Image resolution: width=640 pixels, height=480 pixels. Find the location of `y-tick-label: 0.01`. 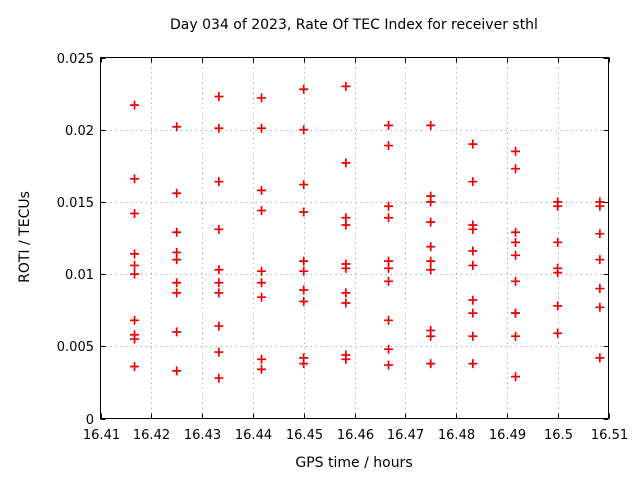

y-tick-label: 0.01 is located at coordinates (79, 275).